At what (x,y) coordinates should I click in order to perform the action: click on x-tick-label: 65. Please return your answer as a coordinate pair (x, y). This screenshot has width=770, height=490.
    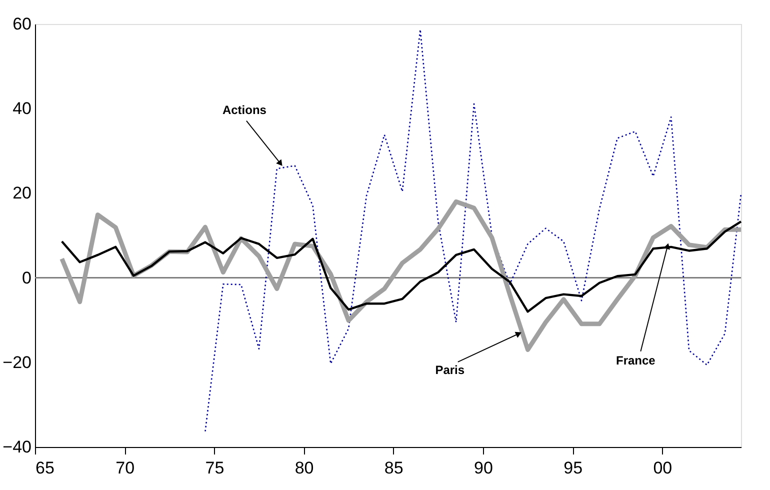
    Looking at the image, I should click on (45, 468).